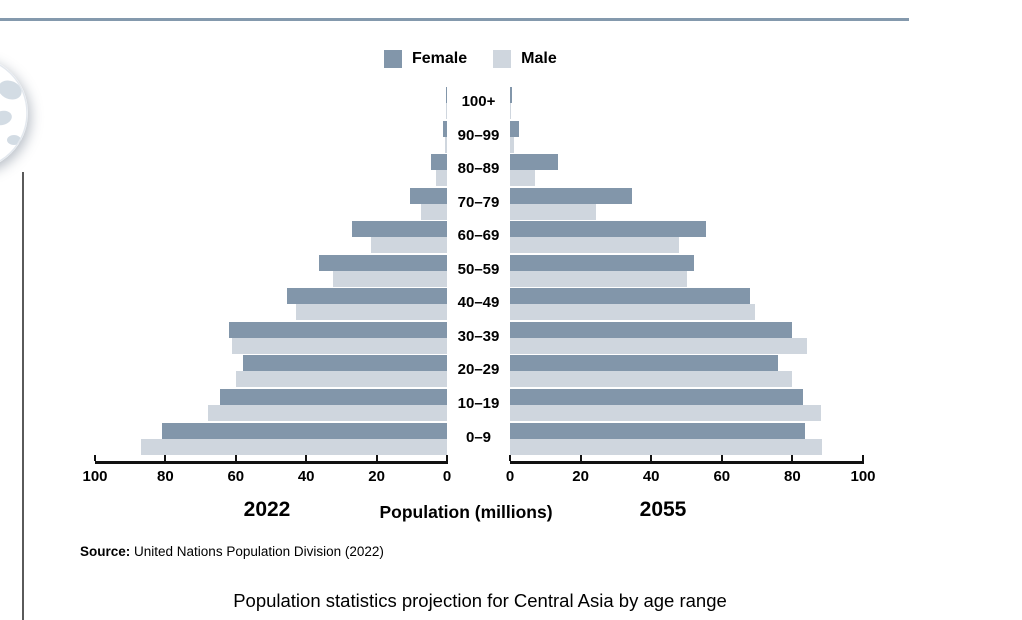  What do you see at coordinates (393, 59) in the screenshot?
I see `female-legend-swatch` at bounding box center [393, 59].